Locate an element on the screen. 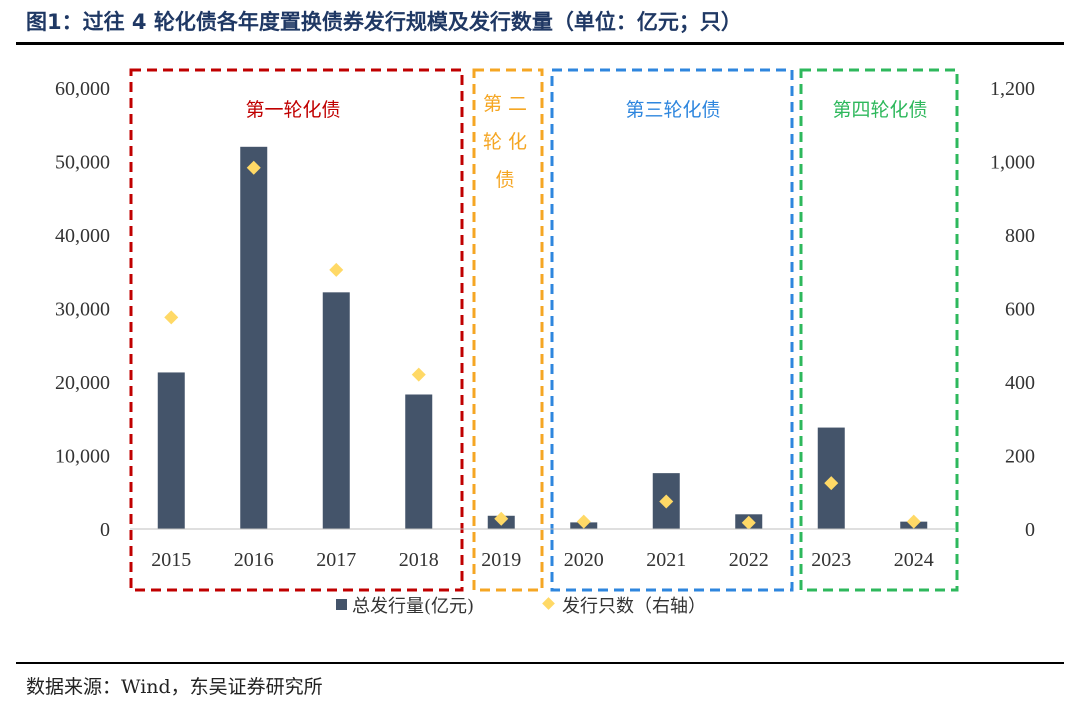 This screenshot has height=706, width=1080. y-tick-right: 400 is located at coordinates (1020, 383).